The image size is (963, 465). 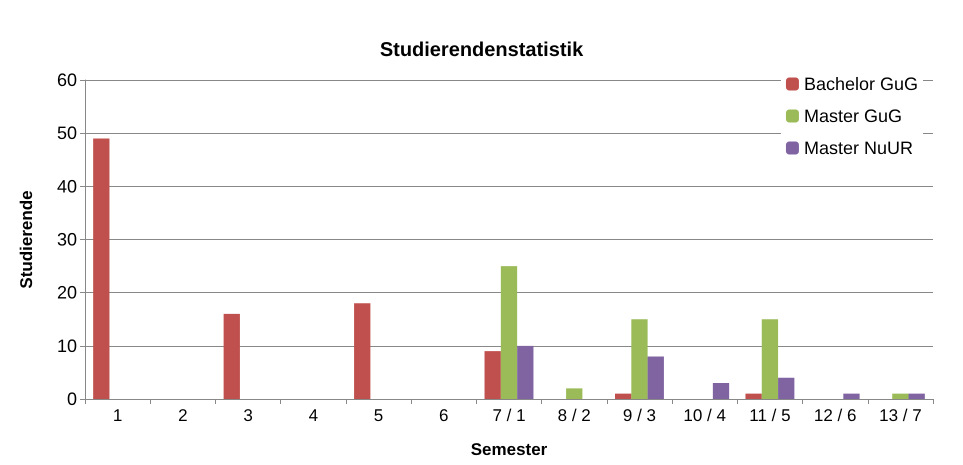 What do you see at coordinates (248, 415) in the screenshot?
I see `x-tick-label: 3` at bounding box center [248, 415].